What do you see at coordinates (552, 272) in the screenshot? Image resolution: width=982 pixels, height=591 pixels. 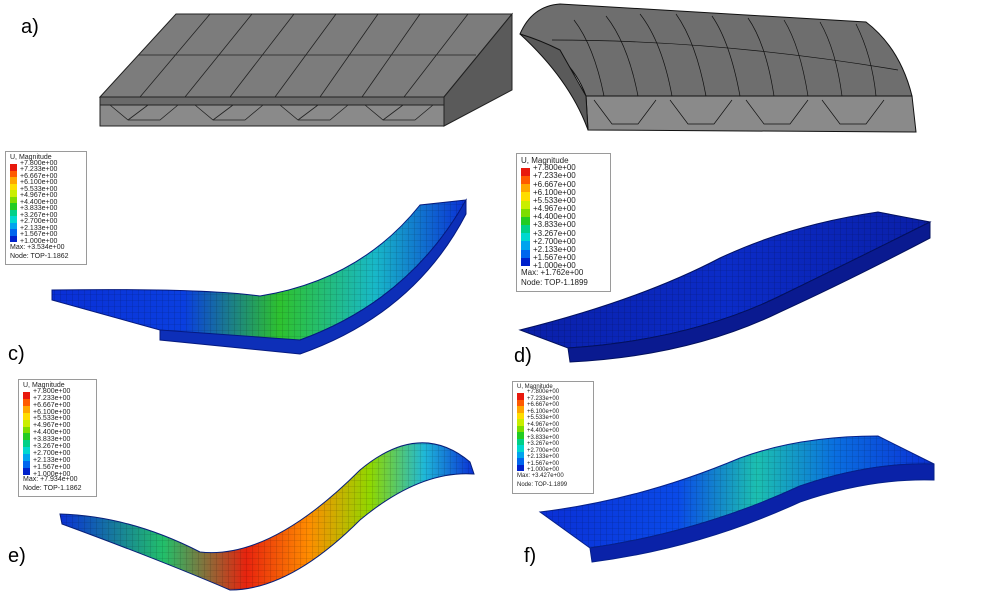 I see `legend-max: Max: +1.762e+00` at bounding box center [552, 272].